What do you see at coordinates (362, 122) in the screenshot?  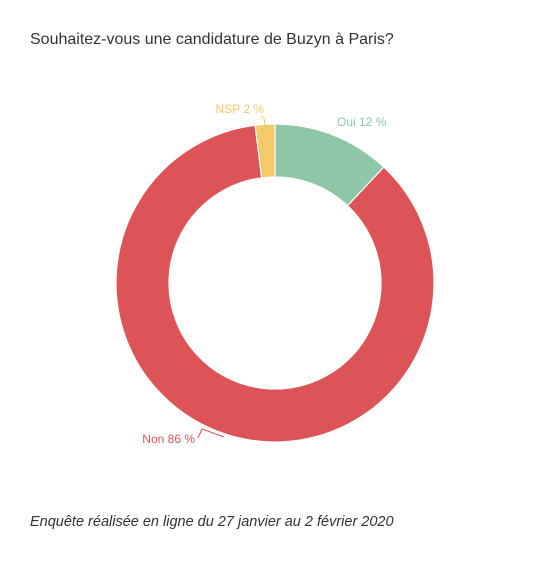 I see `data-label-oui: Oui 12 %` at bounding box center [362, 122].